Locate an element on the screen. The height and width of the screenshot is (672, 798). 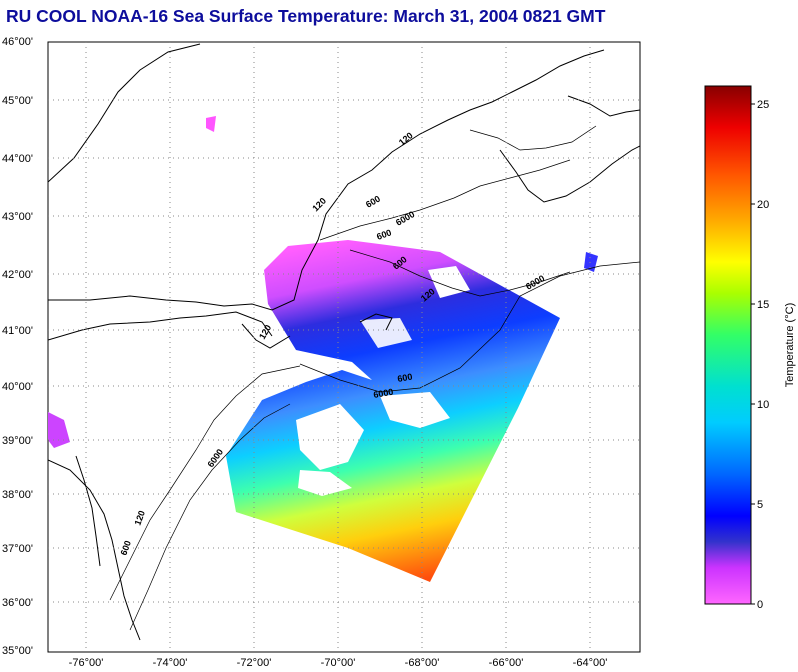
lat-label: 36°00' is located at coordinates (17, 603).